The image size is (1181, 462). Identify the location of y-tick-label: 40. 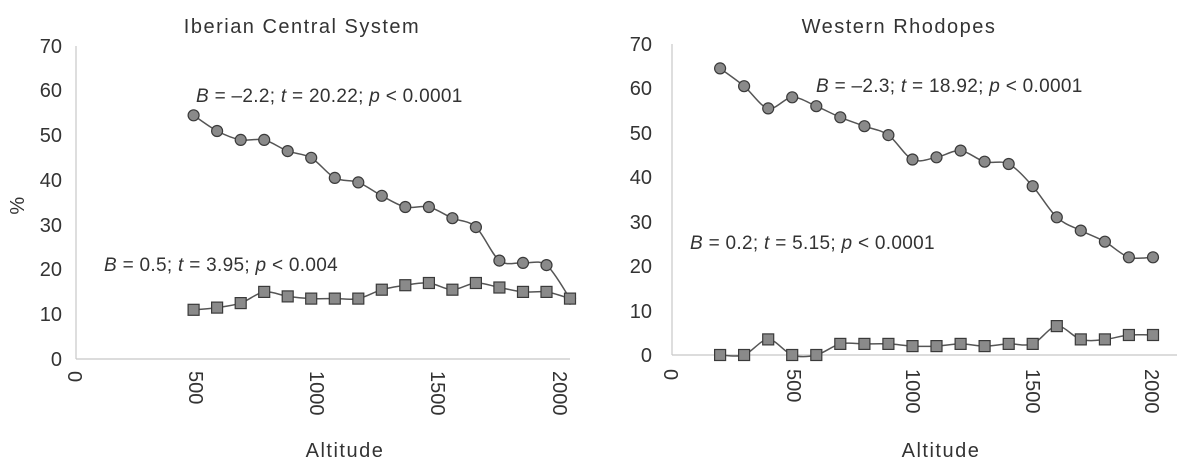
(641, 178).